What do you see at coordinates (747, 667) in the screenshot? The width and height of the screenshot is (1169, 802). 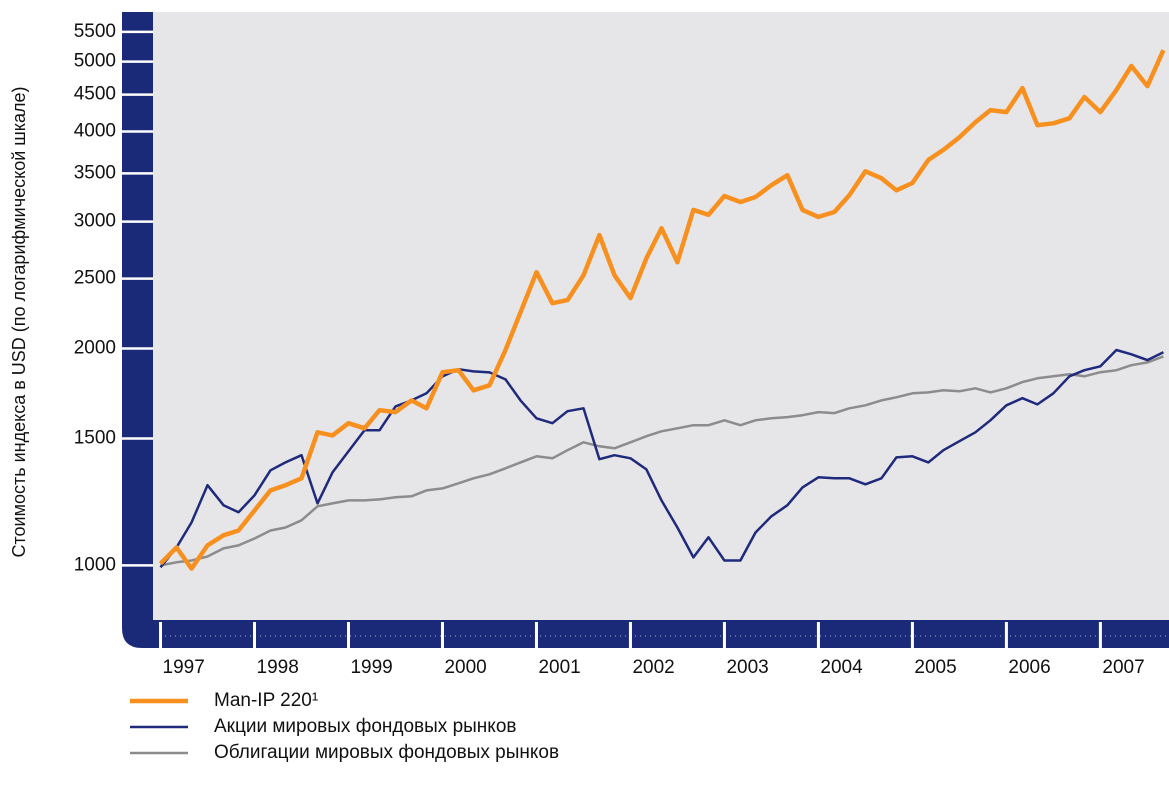 I see `x-tick-label: 2003` at bounding box center [747, 667].